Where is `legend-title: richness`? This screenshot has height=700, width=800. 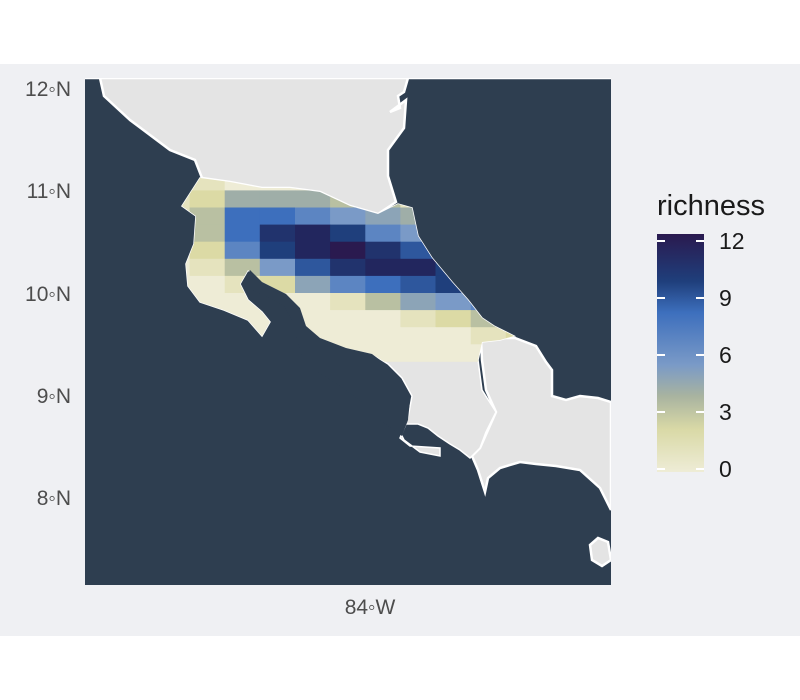
legend-title: richness is located at coordinates (711, 206).